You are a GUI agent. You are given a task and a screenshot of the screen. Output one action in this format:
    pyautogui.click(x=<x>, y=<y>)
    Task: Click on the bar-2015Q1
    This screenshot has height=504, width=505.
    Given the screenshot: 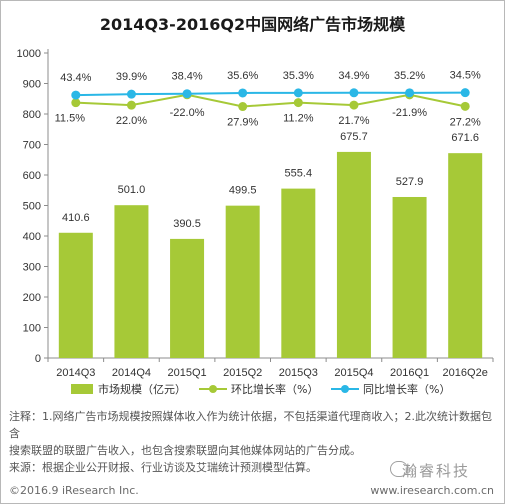 What is the action you would take?
    pyautogui.click(x=187, y=298)
    